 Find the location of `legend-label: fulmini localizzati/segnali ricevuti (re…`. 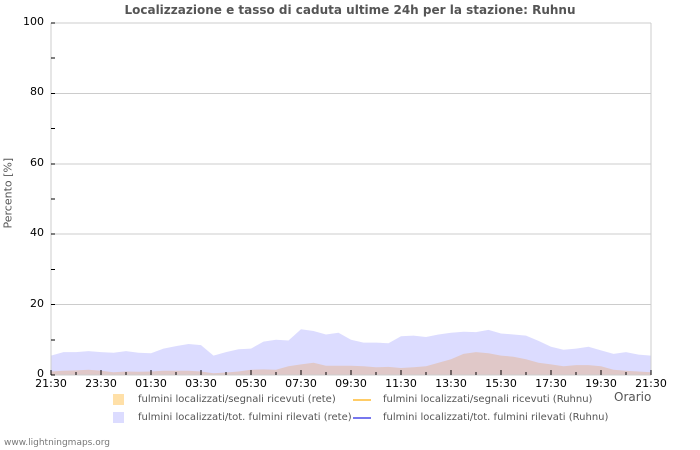

legend-label: fulmini localizzati/segnali ricevuti (re… is located at coordinates (237, 399).